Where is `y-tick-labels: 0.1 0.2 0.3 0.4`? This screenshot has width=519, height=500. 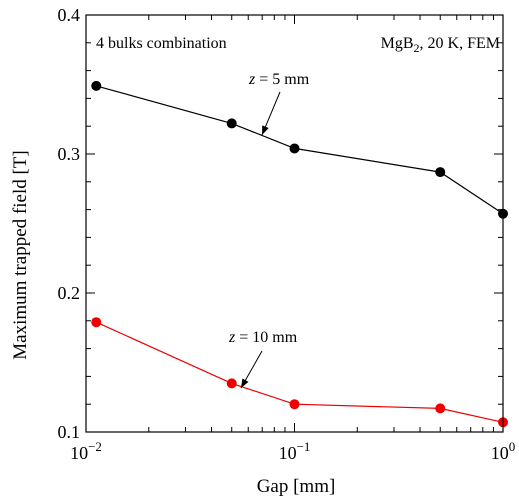 y-tick-labels: 0.1 0.2 0.3 0.4 is located at coordinates (69, 223).